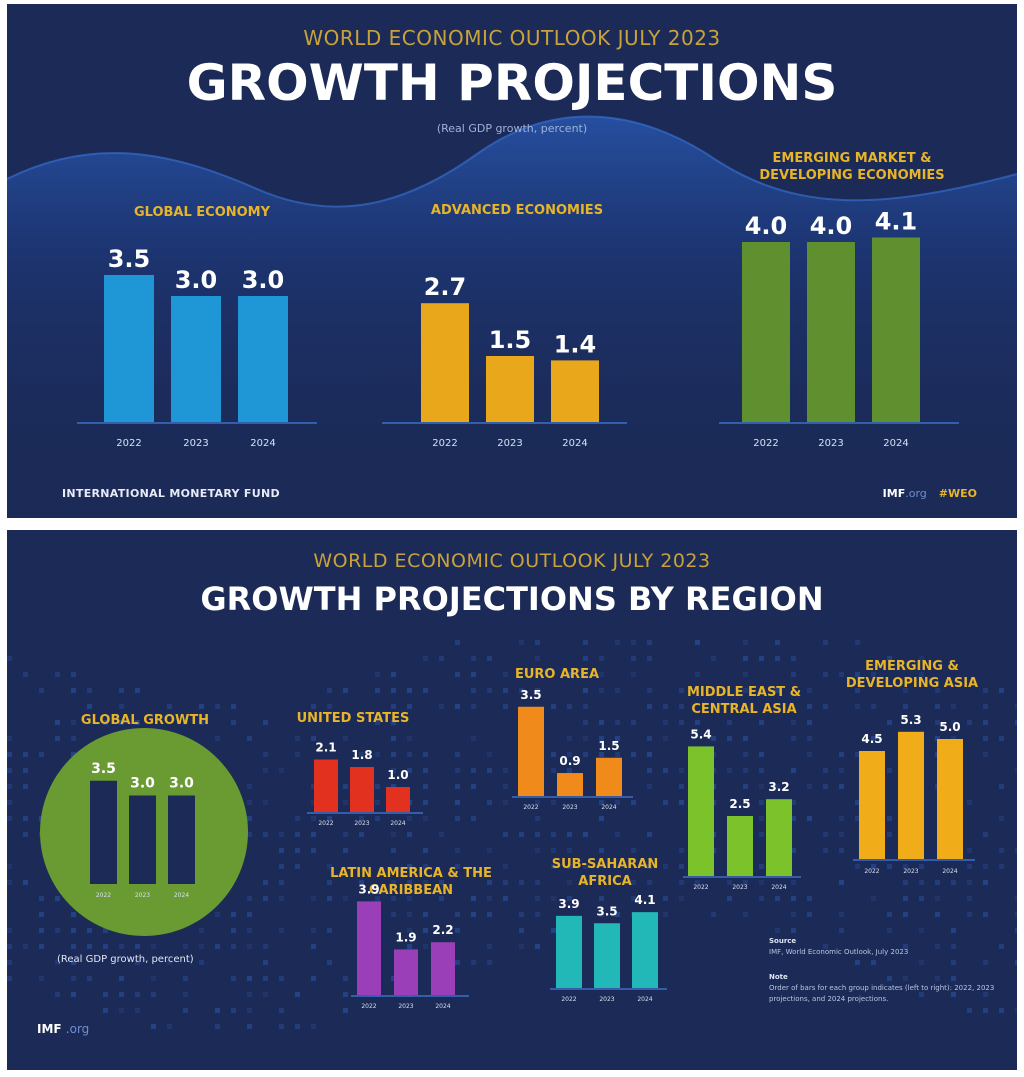 Image resolution: width=1024 pixels, height=1077 pixels. Describe the element at coordinates (851, 175) in the screenshot. I see `emerging-market-developing-economies-title: DEVELOPING ECONOMIES` at that location.